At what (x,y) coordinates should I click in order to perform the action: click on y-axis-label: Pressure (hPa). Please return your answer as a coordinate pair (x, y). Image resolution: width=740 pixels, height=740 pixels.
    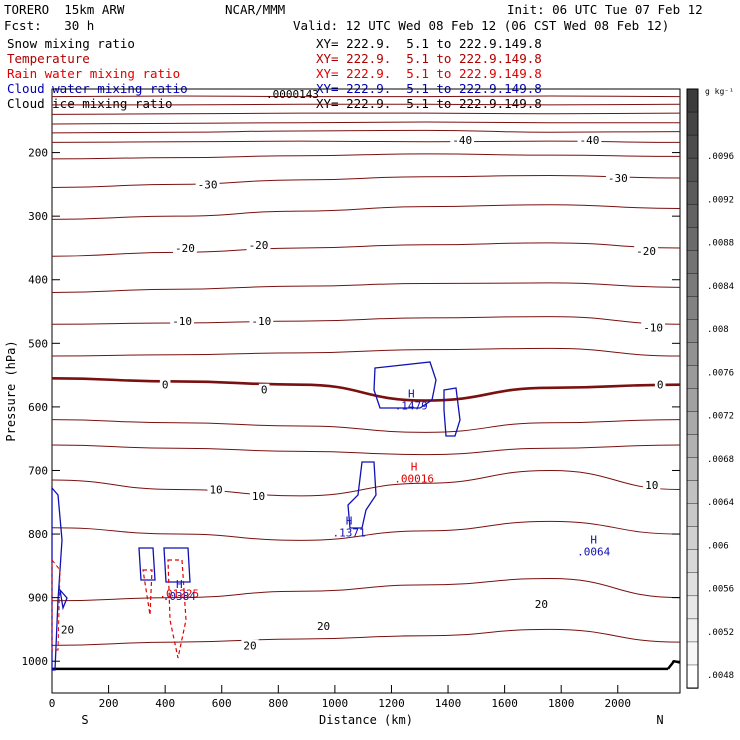
    Looking at the image, I should click on (11, 390).